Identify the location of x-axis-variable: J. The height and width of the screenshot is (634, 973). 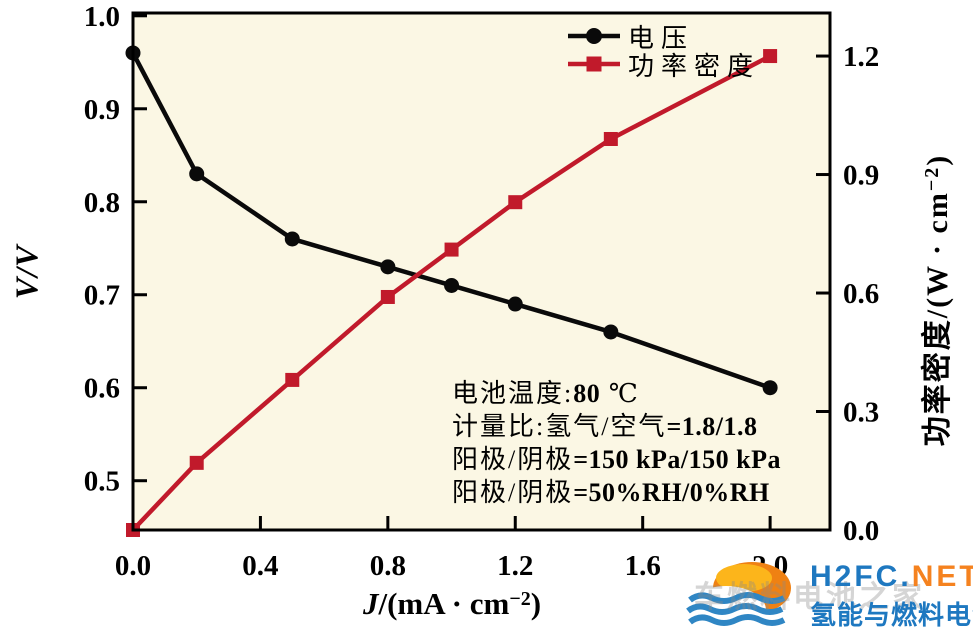
(370, 603).